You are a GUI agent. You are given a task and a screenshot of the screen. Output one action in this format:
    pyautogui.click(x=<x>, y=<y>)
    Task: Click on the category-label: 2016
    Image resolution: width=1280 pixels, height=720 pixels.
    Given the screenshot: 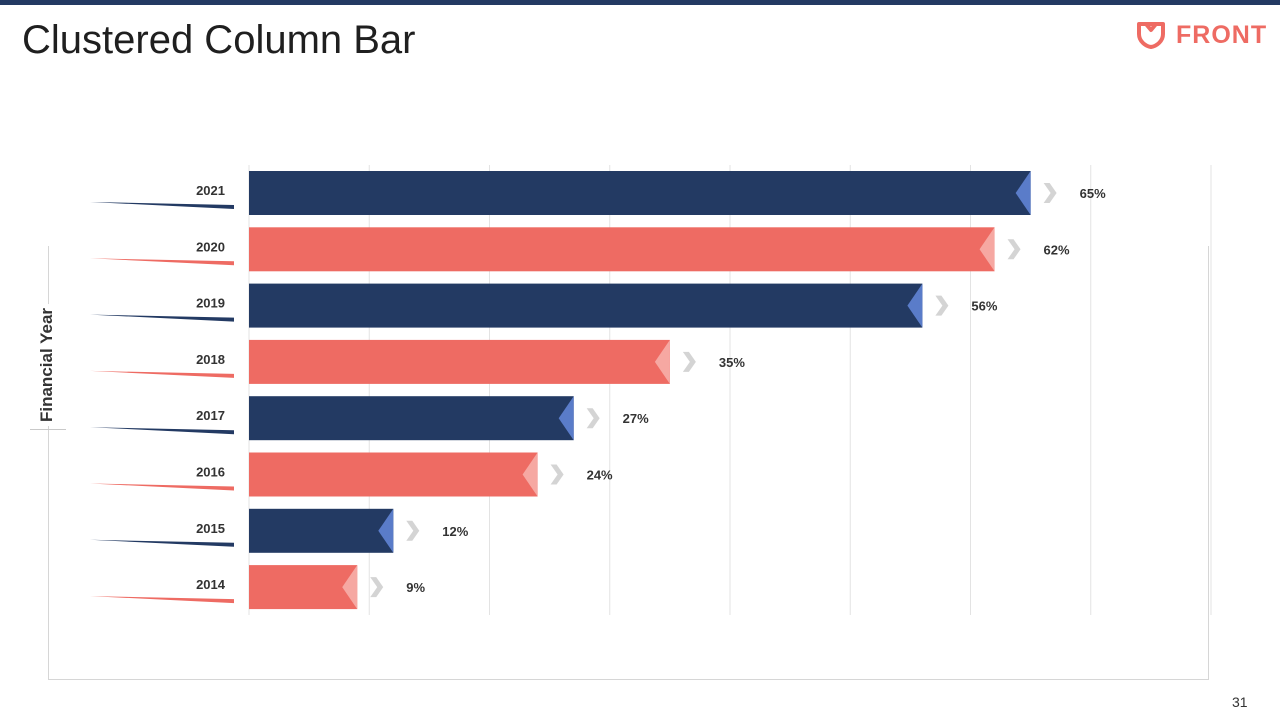 What is the action you would take?
    pyautogui.click(x=210, y=472)
    